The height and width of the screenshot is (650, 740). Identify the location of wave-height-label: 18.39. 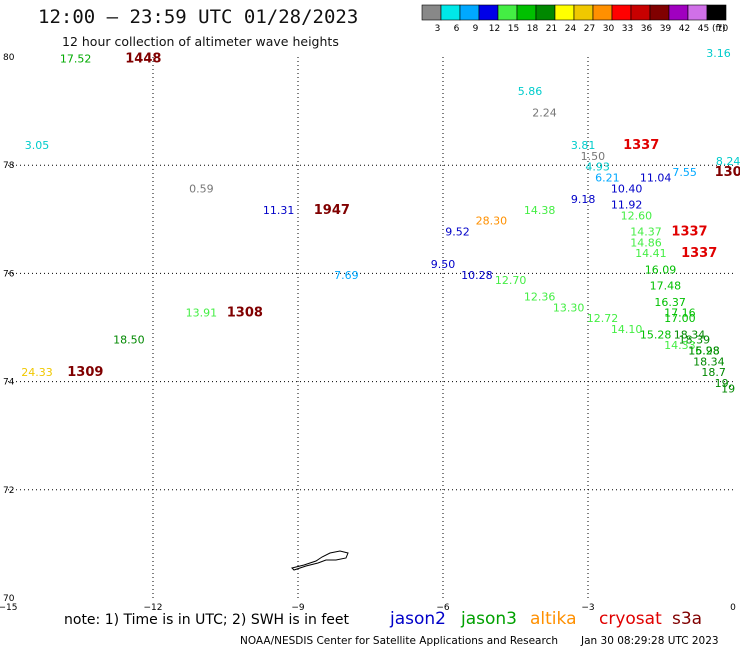
(695, 340).